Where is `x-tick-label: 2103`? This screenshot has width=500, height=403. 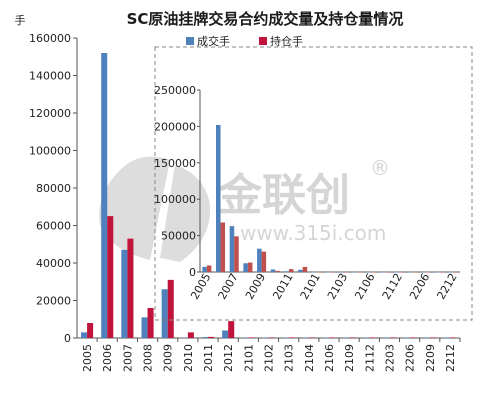
x-tick-label: 2103 is located at coordinates (289, 358).